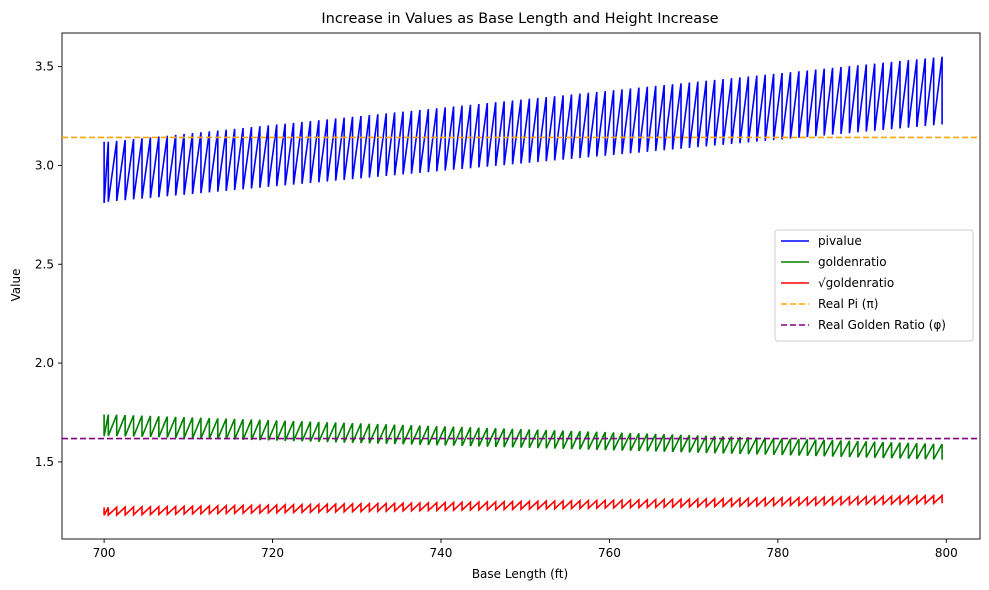 The image size is (989, 590). What do you see at coordinates (856, 283) in the screenshot?
I see `legend-label: √goldenratio` at bounding box center [856, 283].